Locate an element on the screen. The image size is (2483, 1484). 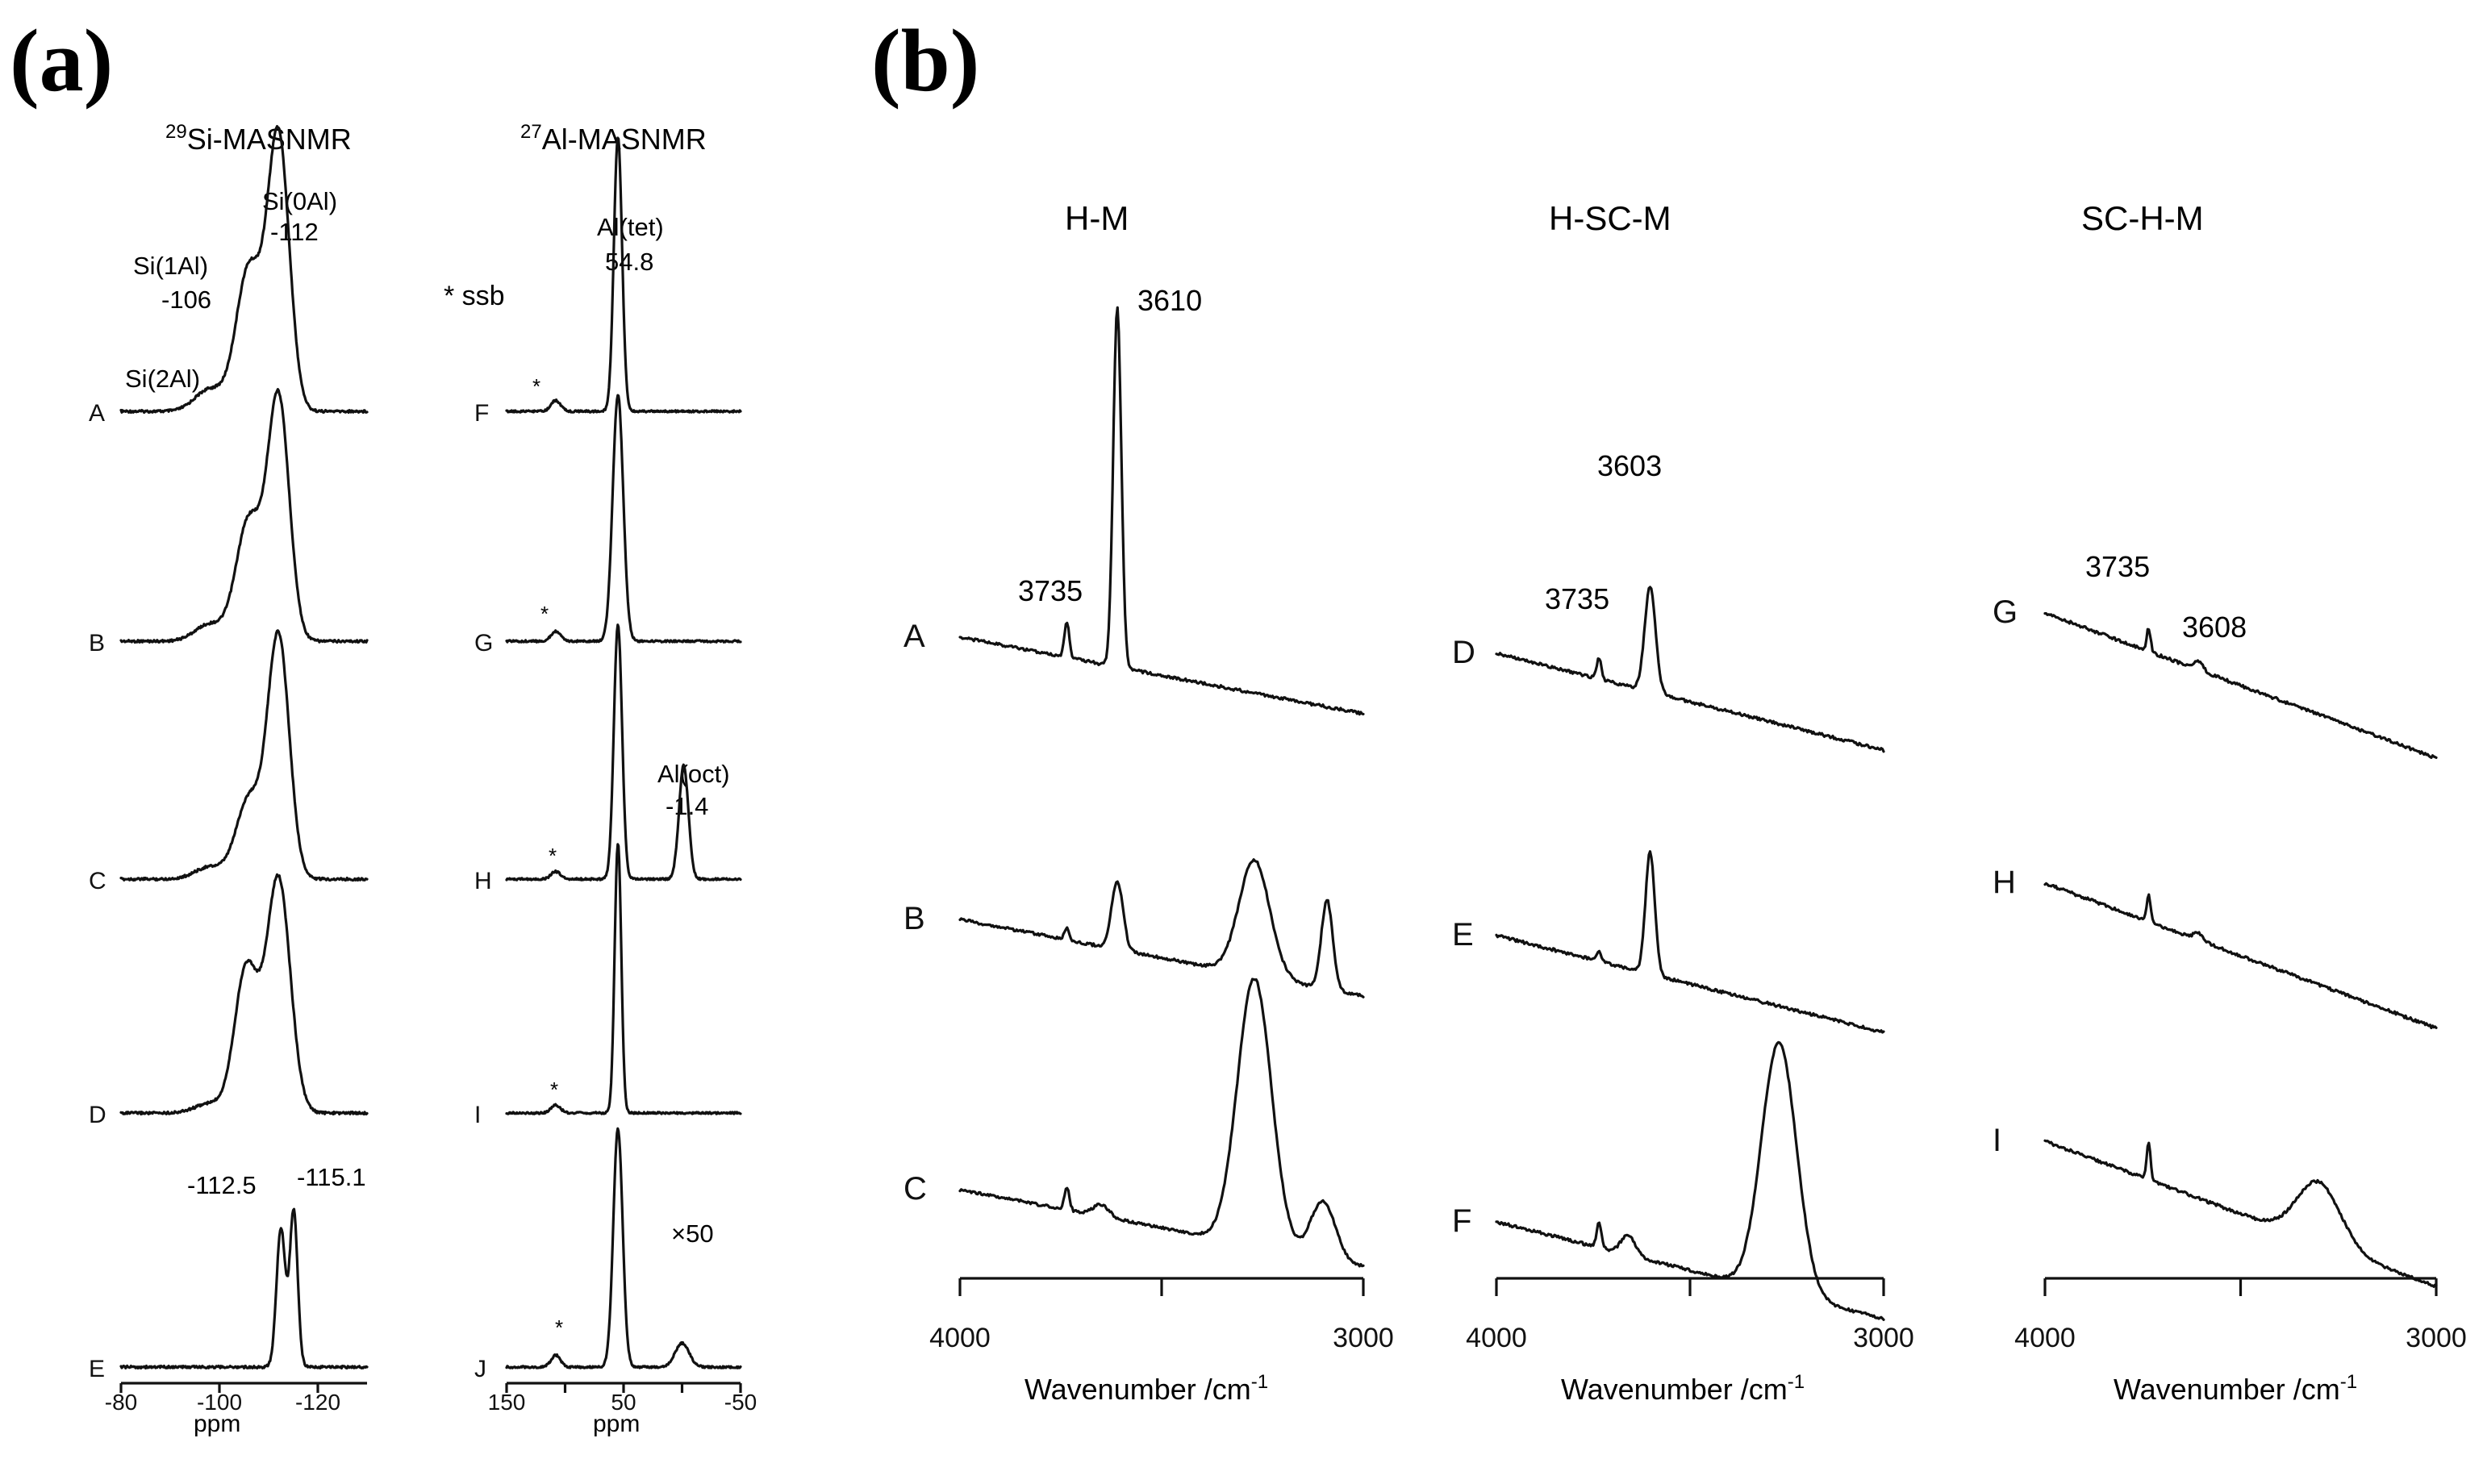
x-tick-label: -120 is located at coordinates (317, 1402).